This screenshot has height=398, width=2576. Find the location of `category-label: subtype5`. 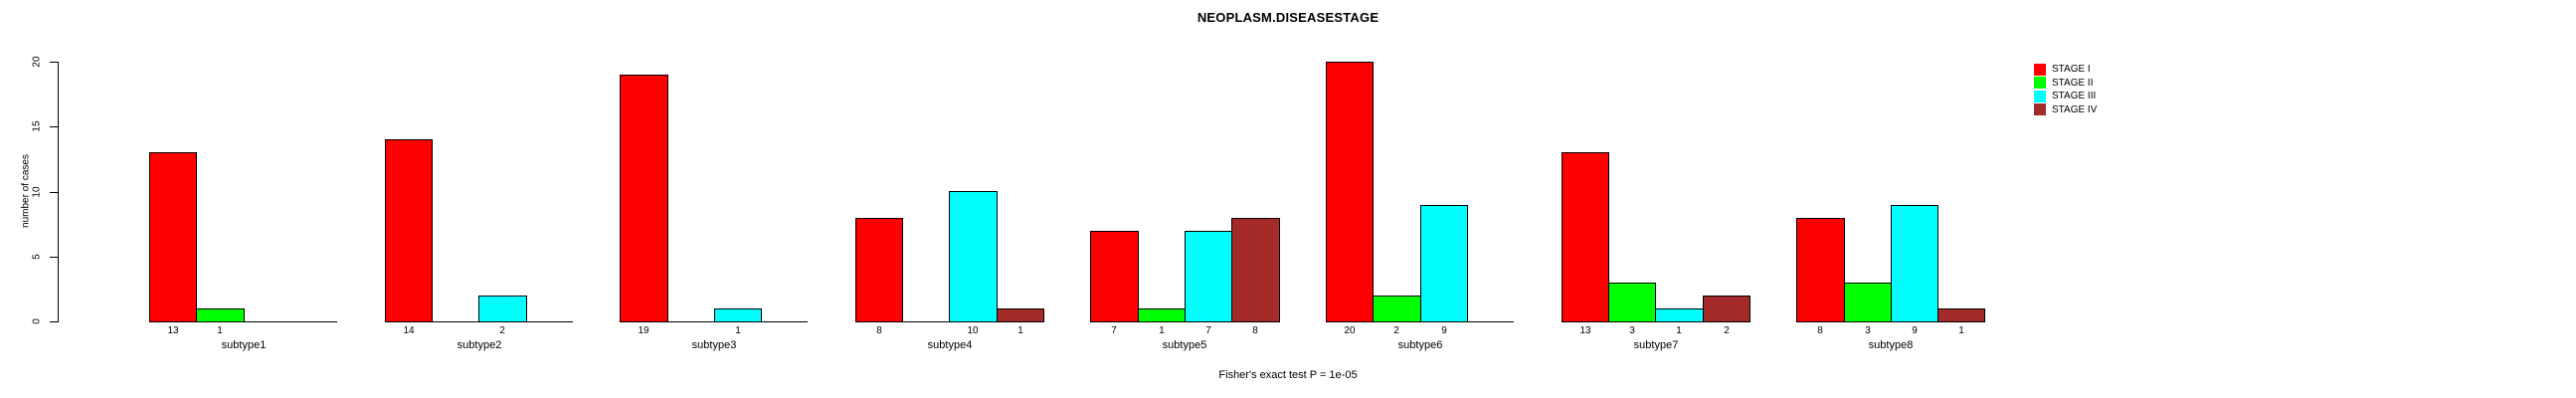

category-label: subtype5 is located at coordinates (1184, 345).